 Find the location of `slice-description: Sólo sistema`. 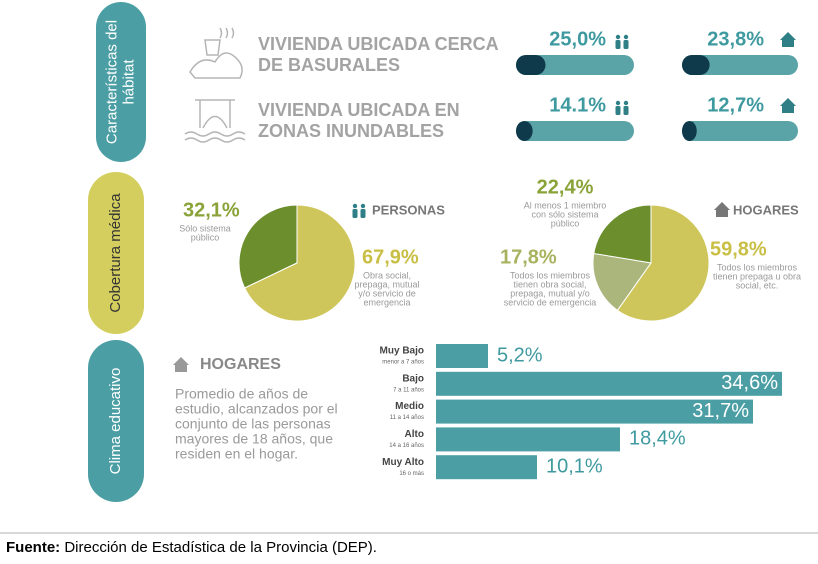

slice-description: Sólo sistema is located at coordinates (205, 228).